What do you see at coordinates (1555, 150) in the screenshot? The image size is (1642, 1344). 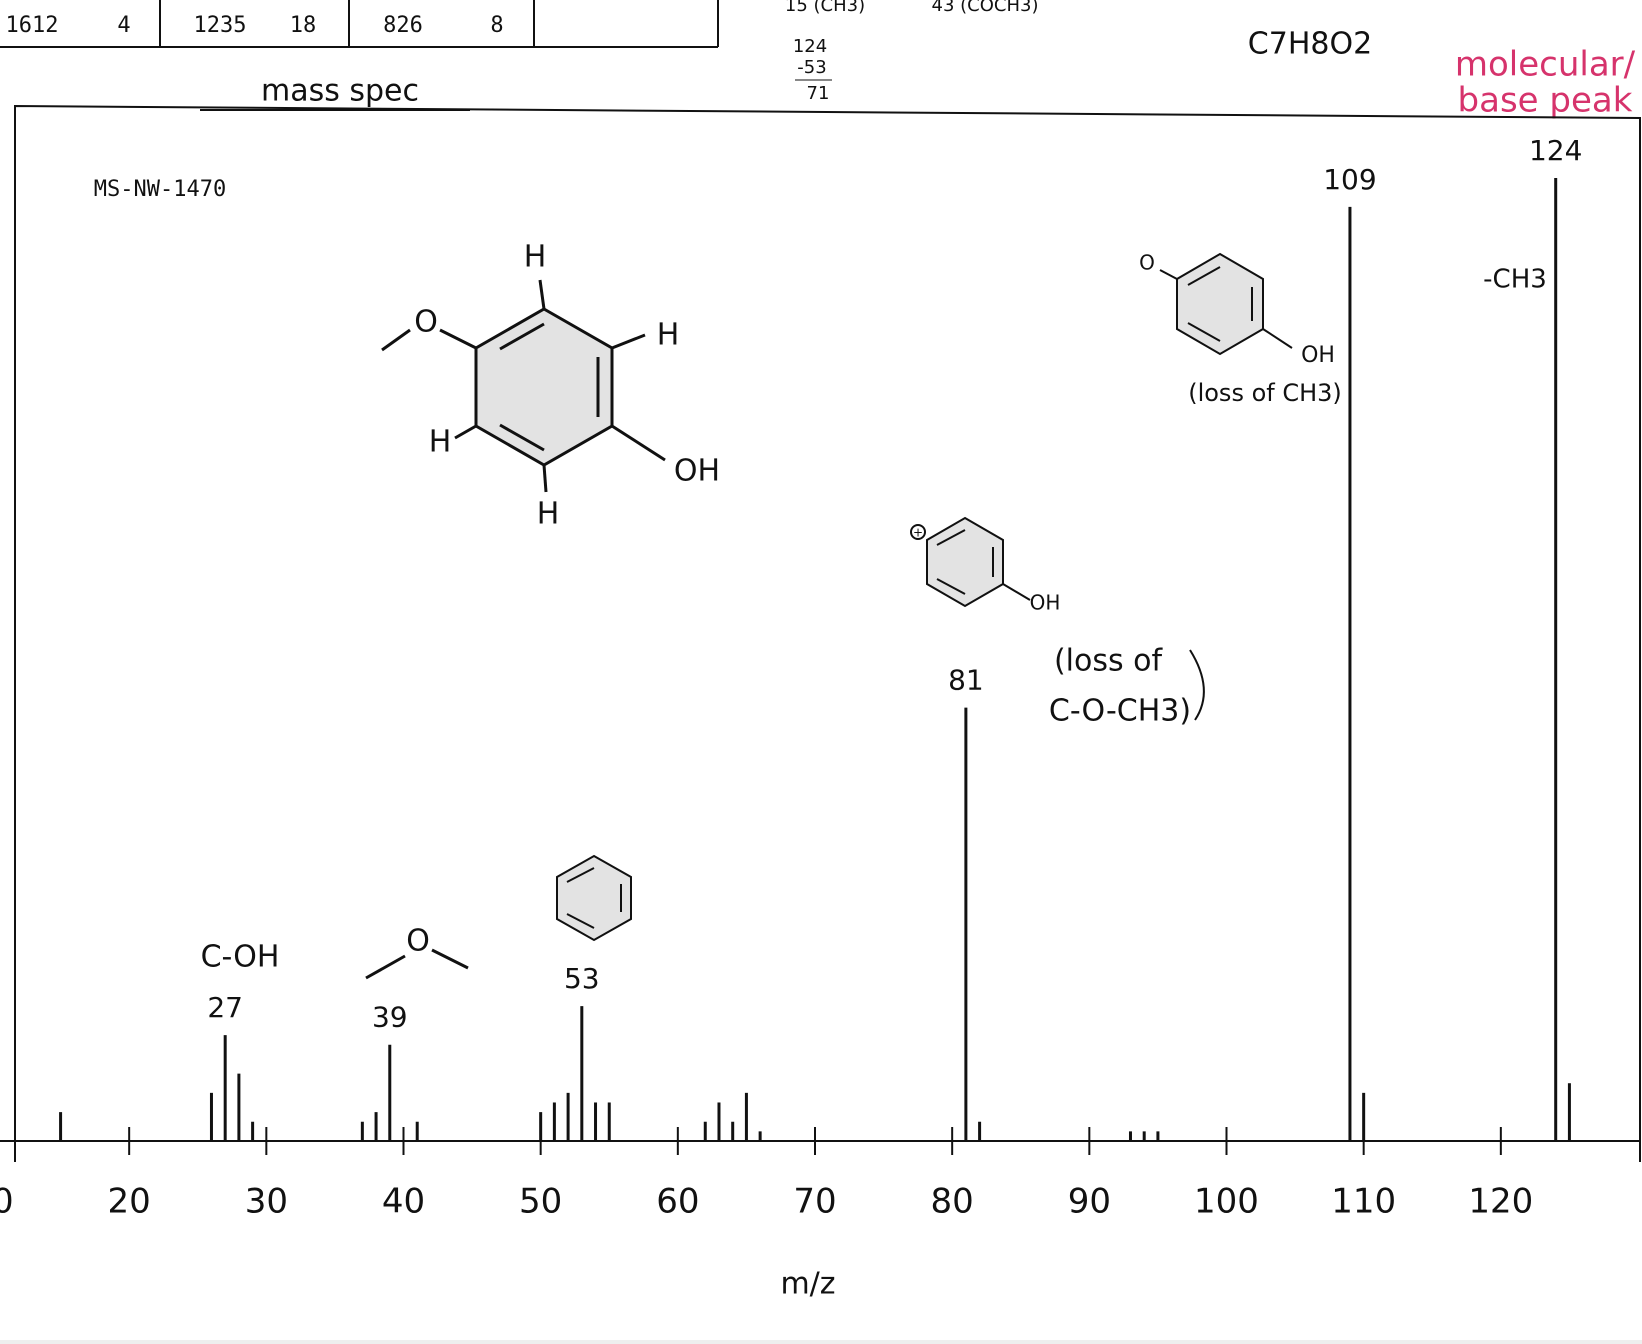 I see `peak-label: 124` at bounding box center [1555, 150].